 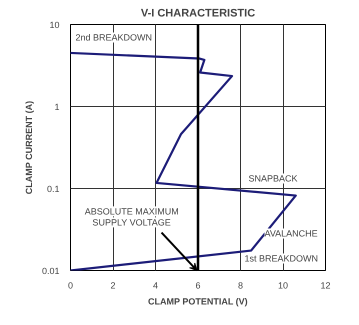 I want to click on x-axis-title: CLAMP POTENTIAL (V), so click(x=198, y=301).